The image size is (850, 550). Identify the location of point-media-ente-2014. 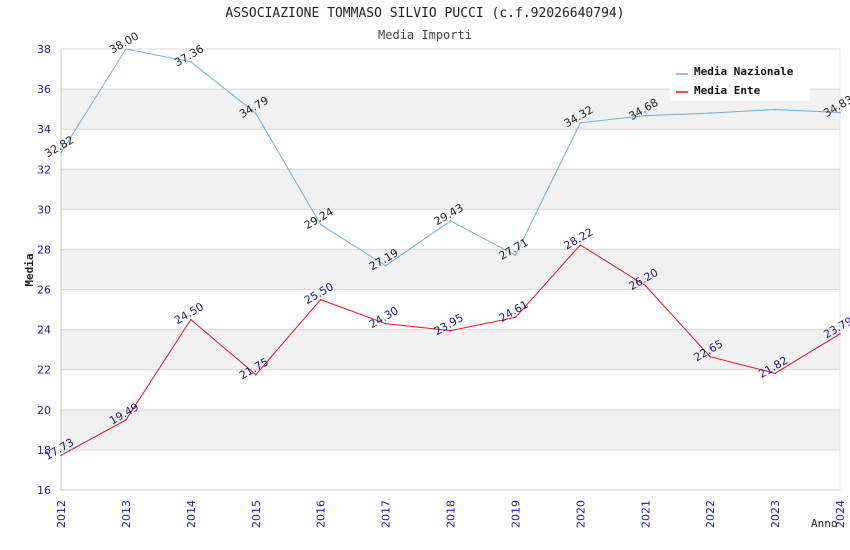
(191, 319).